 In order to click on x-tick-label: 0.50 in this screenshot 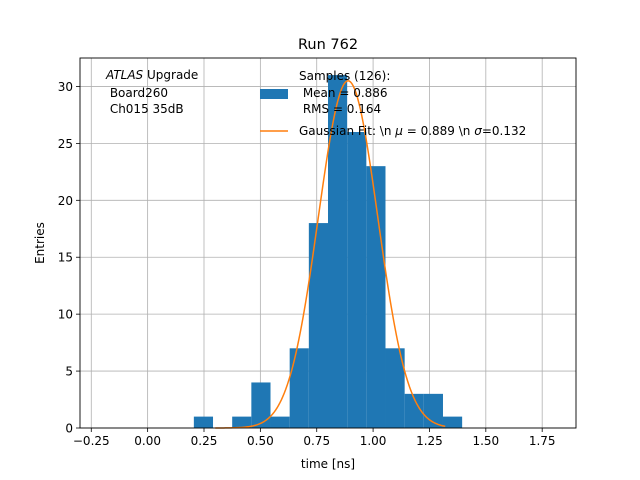, I will do `click(260, 441)`.